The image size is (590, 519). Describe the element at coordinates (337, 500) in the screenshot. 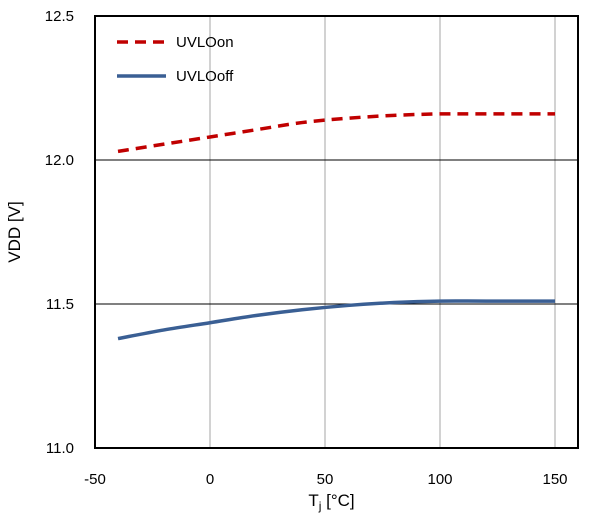

I see `x-axis-title-unit: [°C]` at that location.